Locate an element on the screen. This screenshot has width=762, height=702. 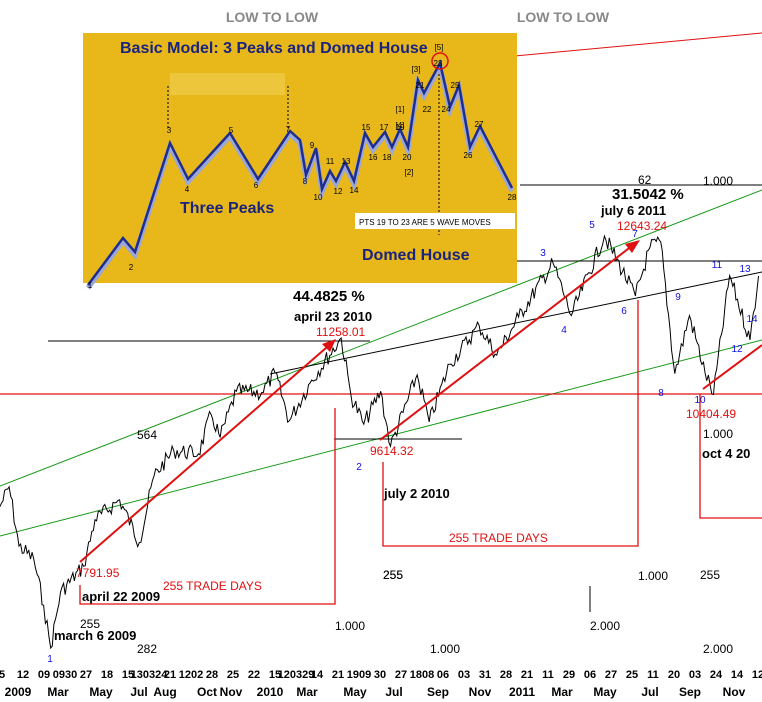
wave-count-14: 14 is located at coordinates (752, 319).